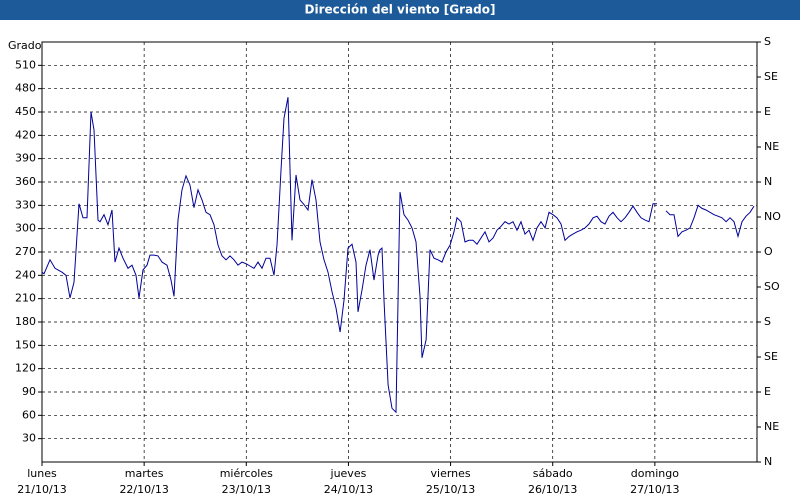 The height and width of the screenshot is (500, 800). Describe the element at coordinates (348, 489) in the screenshot. I see `x-tick-date: 24/10/13` at that location.